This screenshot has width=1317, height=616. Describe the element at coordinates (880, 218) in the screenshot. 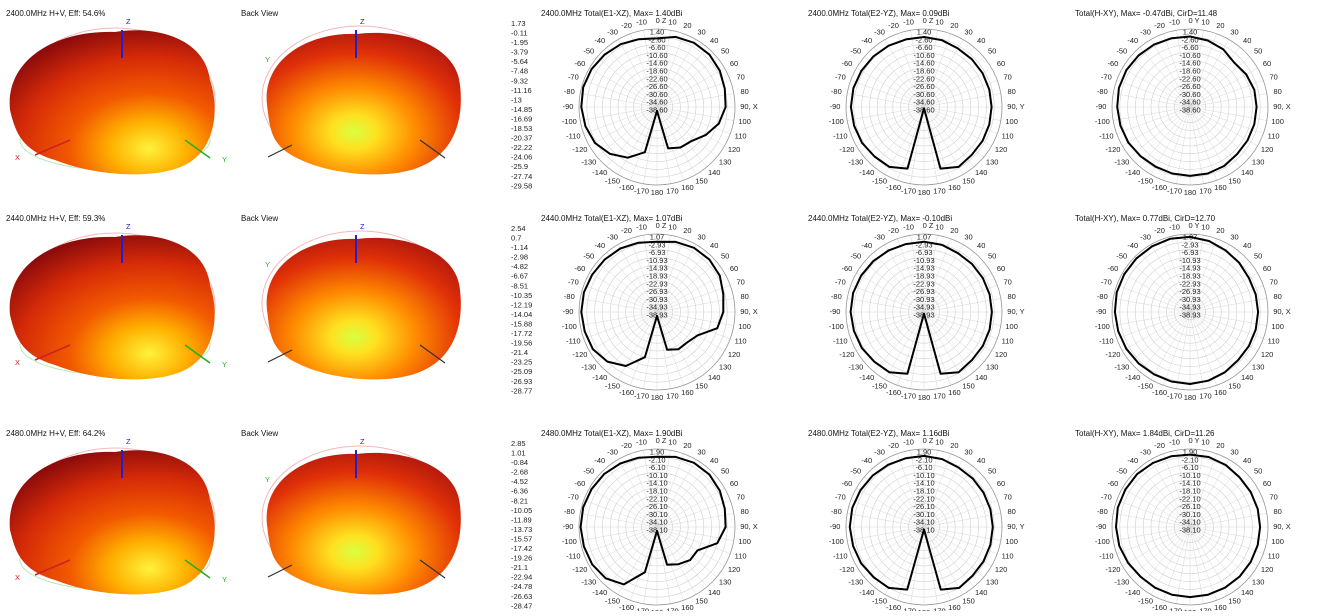

I see `polar-title: 2440.0MHz Total(E2-YZ), Max= -0.10dBi` at that location.